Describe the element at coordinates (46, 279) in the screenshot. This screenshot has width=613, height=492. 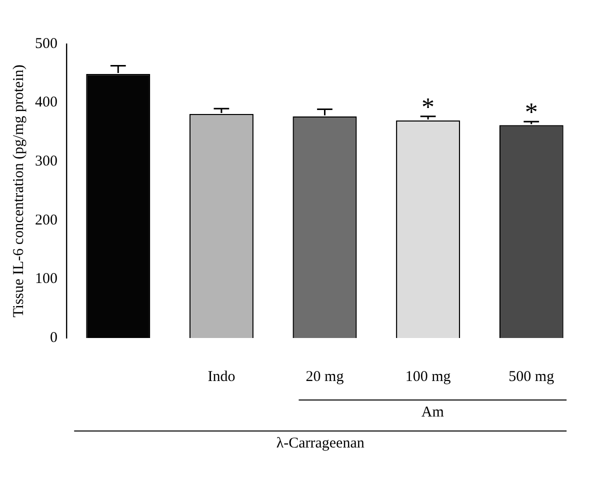
I see `y-tick-label: 100` at that location.